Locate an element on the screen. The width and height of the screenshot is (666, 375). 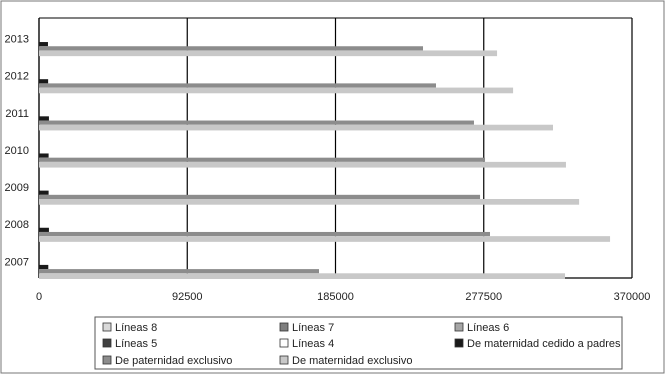
y-tick-label: 2009 is located at coordinates (17, 188).